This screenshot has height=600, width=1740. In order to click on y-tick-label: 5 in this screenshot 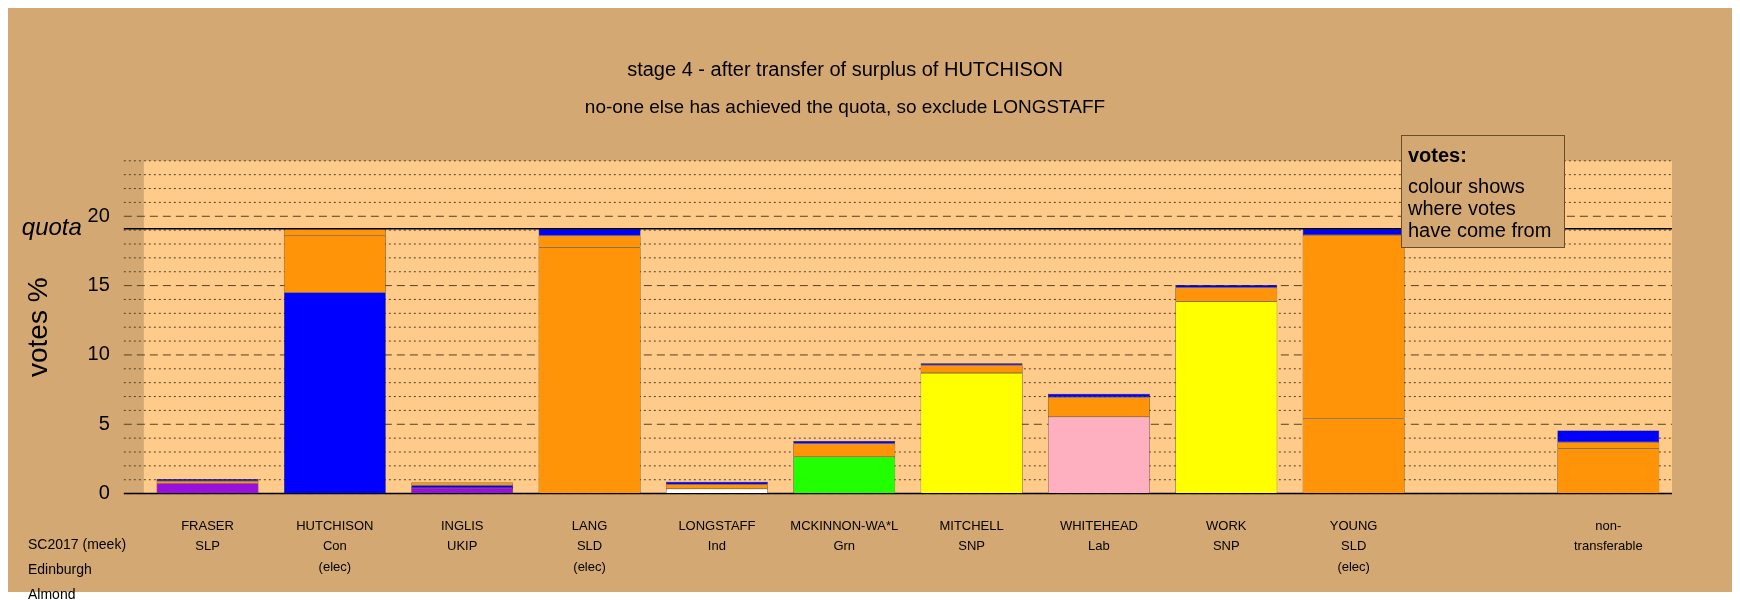, I will do `click(104, 422)`.